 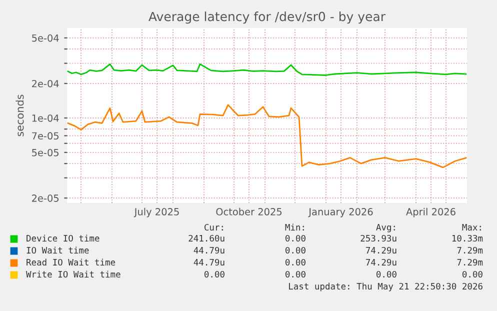 What do you see at coordinates (57, 250) in the screenshot?
I see `legend-label: IO Wait time` at bounding box center [57, 250].